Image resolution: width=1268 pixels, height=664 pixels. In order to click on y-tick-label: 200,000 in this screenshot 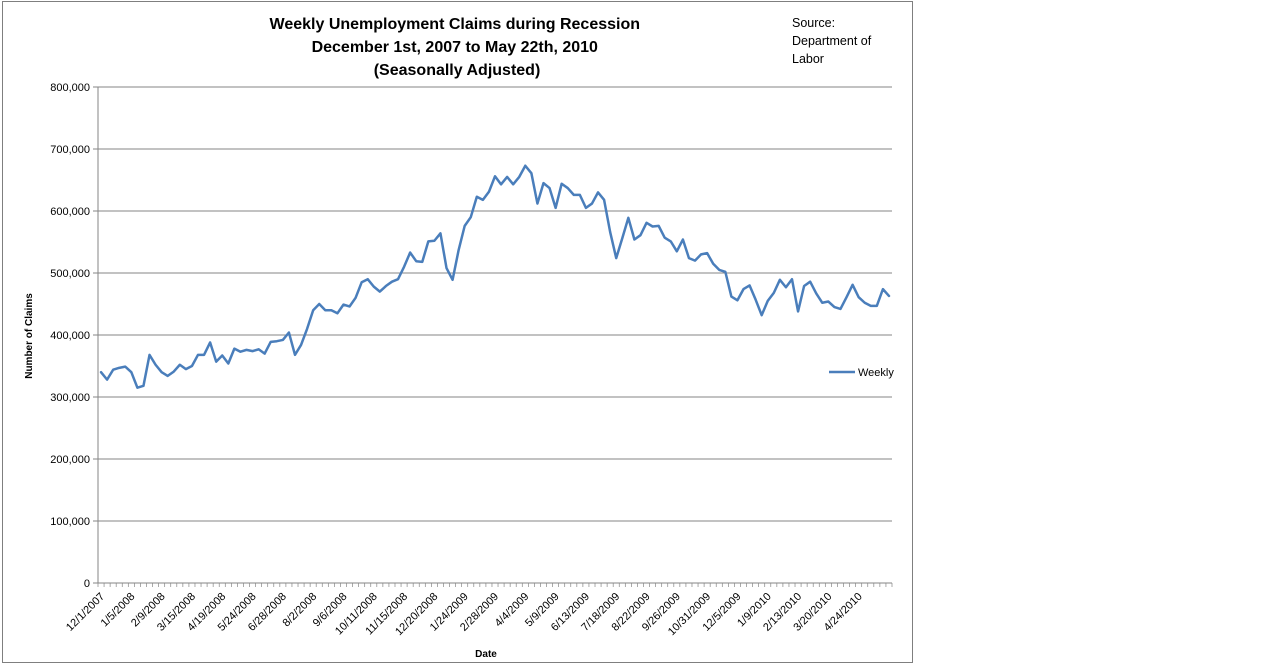, I will do `click(70, 460)`.